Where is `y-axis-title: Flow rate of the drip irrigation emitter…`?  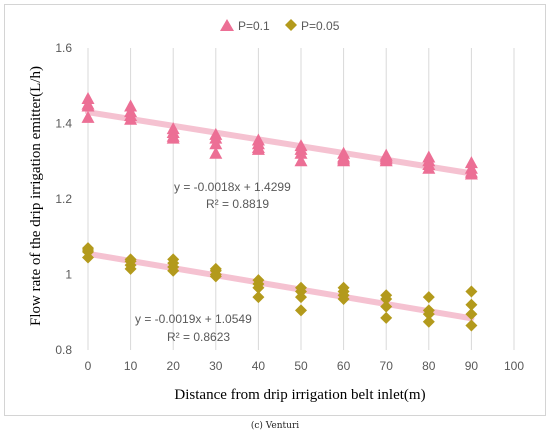
y-axis-title: Flow rate of the drip irrigation emitter… is located at coordinates (36, 196).